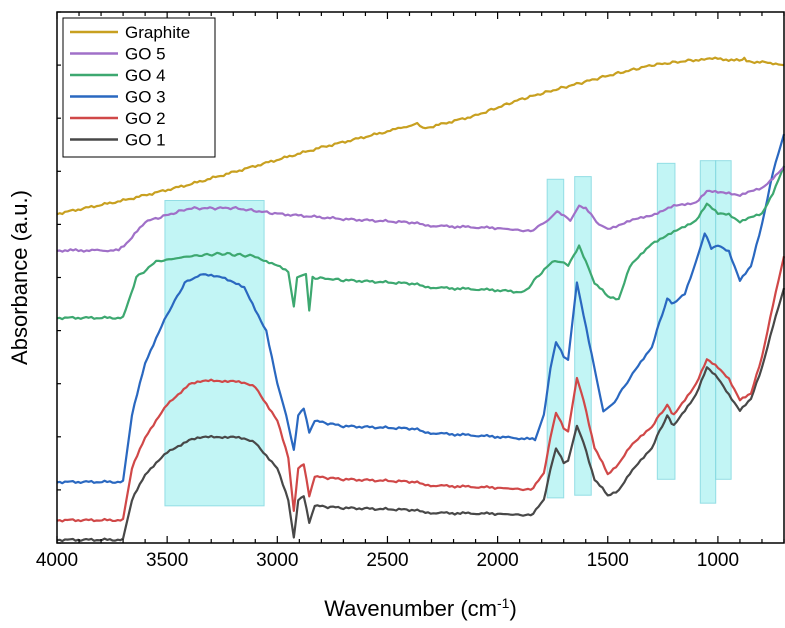  Describe the element at coordinates (512, 608) in the screenshot. I see `x-axis-title-end: )` at that location.